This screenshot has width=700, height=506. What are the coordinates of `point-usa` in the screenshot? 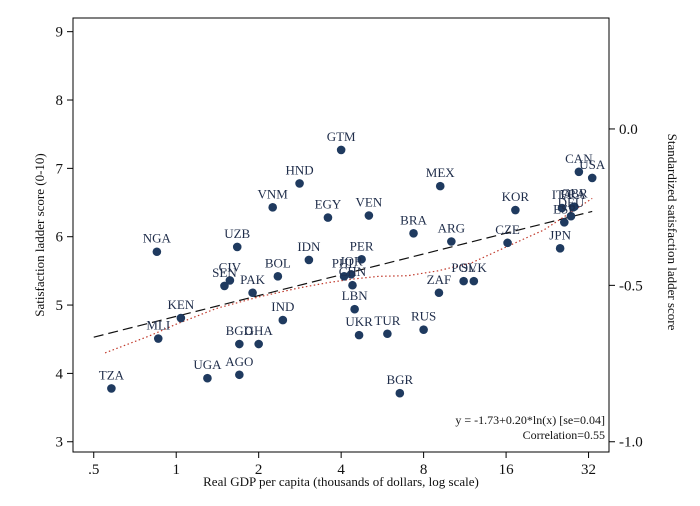 It's located at (592, 178).